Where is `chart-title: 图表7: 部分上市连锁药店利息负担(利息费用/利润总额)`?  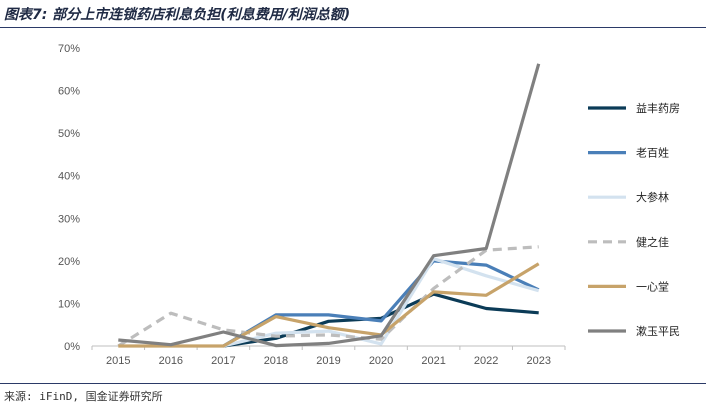 chart-title: 图表7: 部分上市连锁药店利息负担(利息费用/利润总额) is located at coordinates (177, 15).